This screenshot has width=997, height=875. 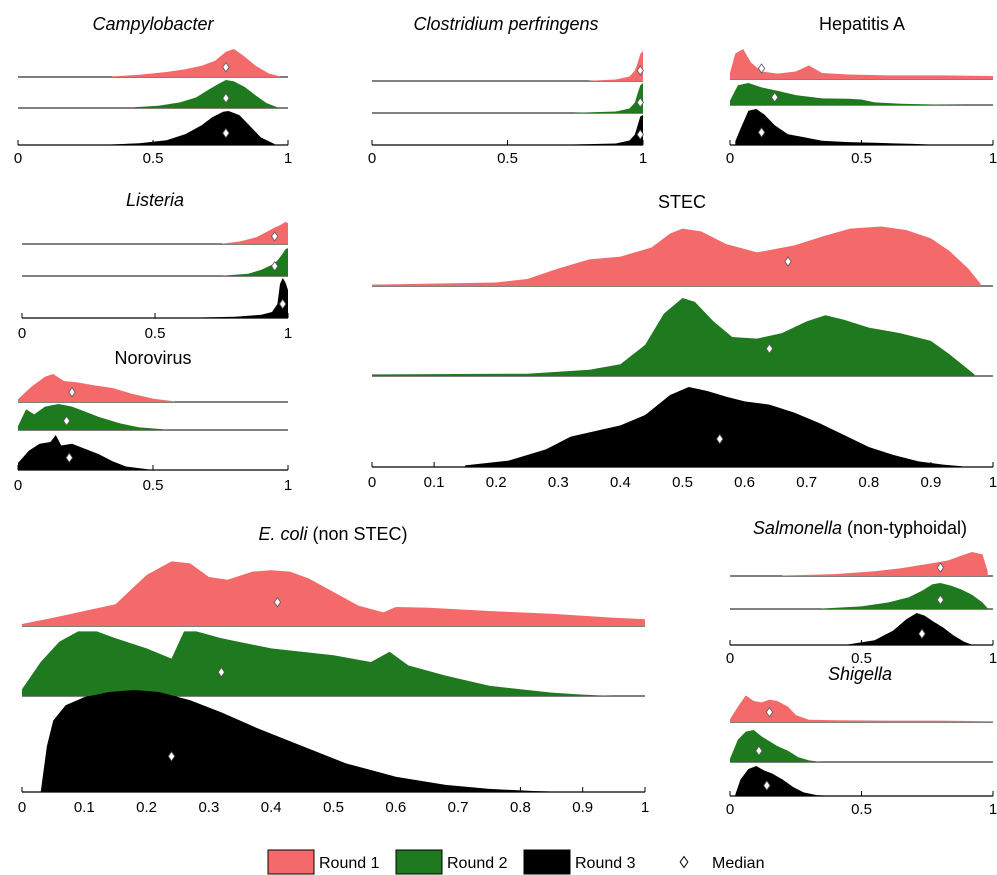 I want to click on panel-title: Listeria, so click(x=155, y=200).